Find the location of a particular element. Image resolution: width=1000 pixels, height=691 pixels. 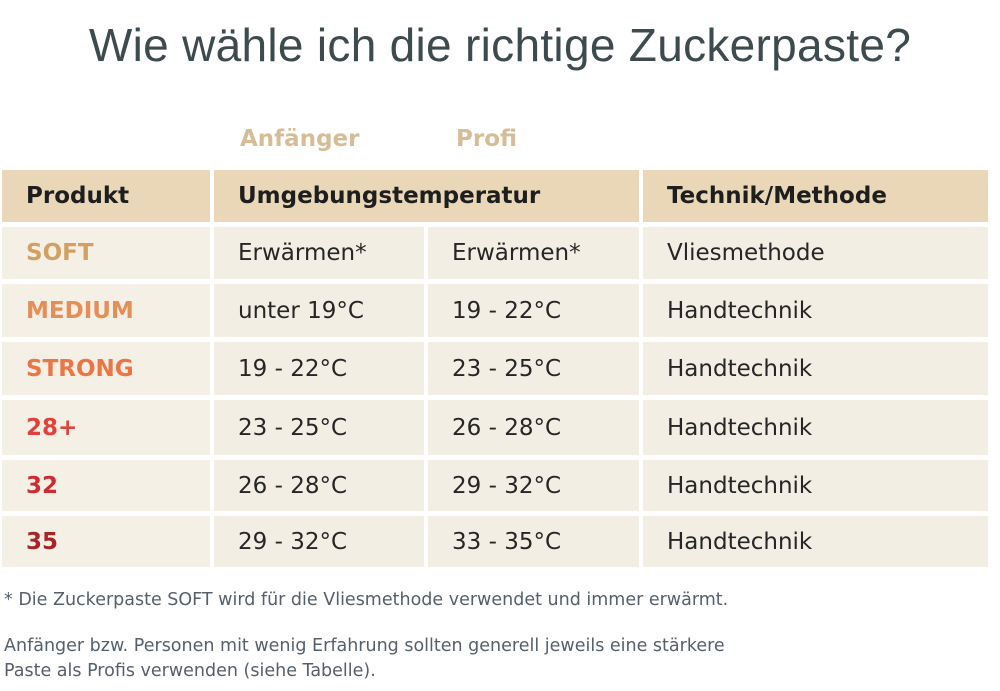

level-label-beginner: Anfänger is located at coordinates (300, 139).